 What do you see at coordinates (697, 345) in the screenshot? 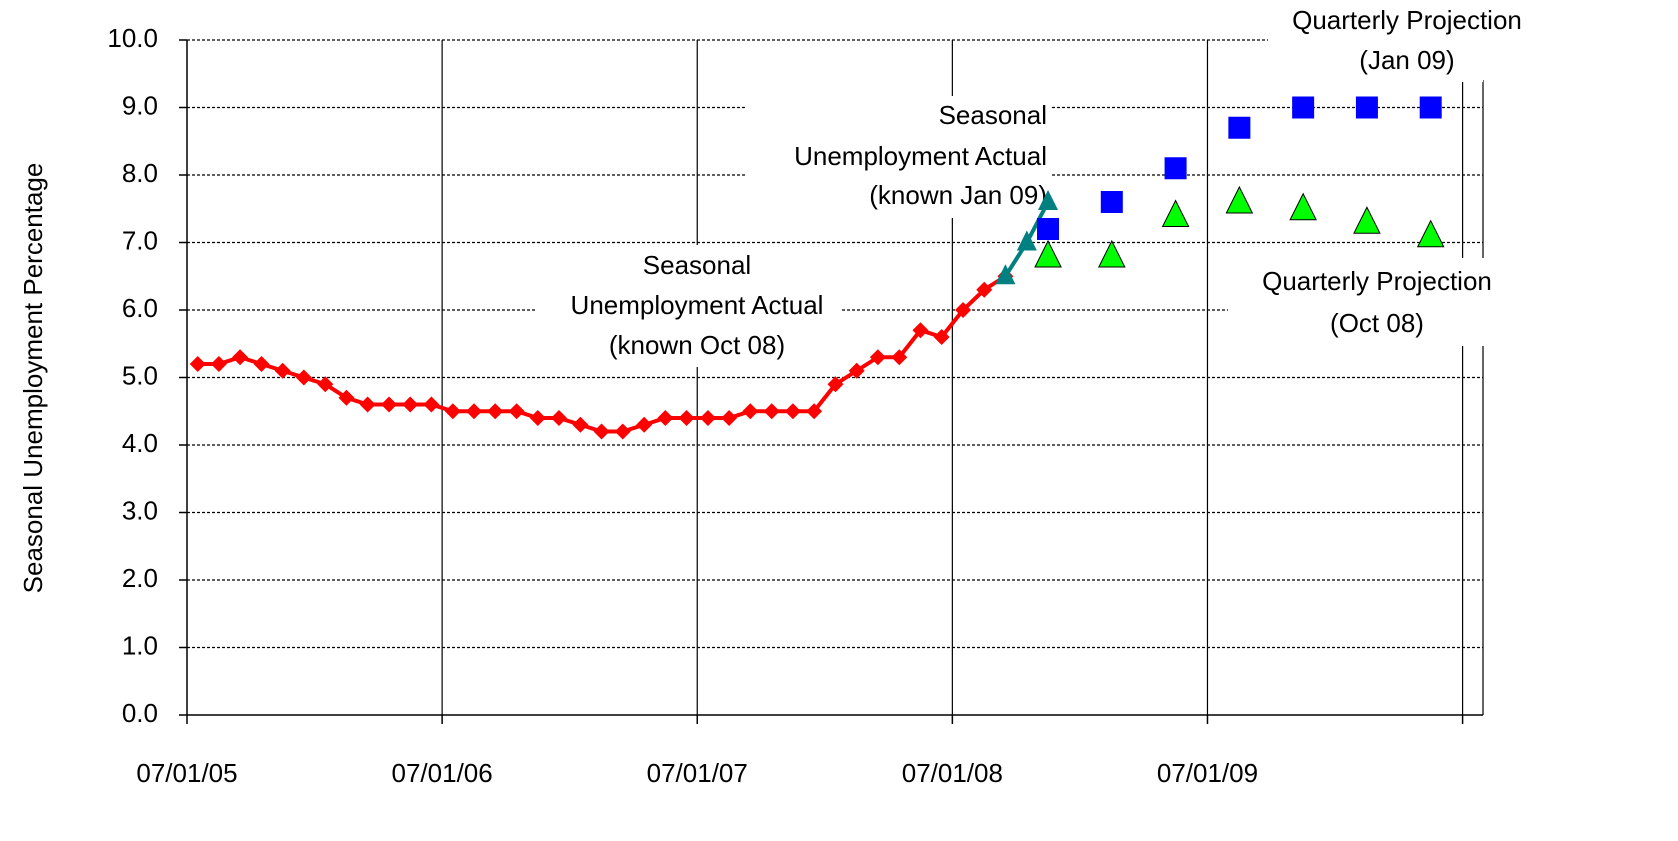
I see `annotation-text: (known Oct 08)` at bounding box center [697, 345].